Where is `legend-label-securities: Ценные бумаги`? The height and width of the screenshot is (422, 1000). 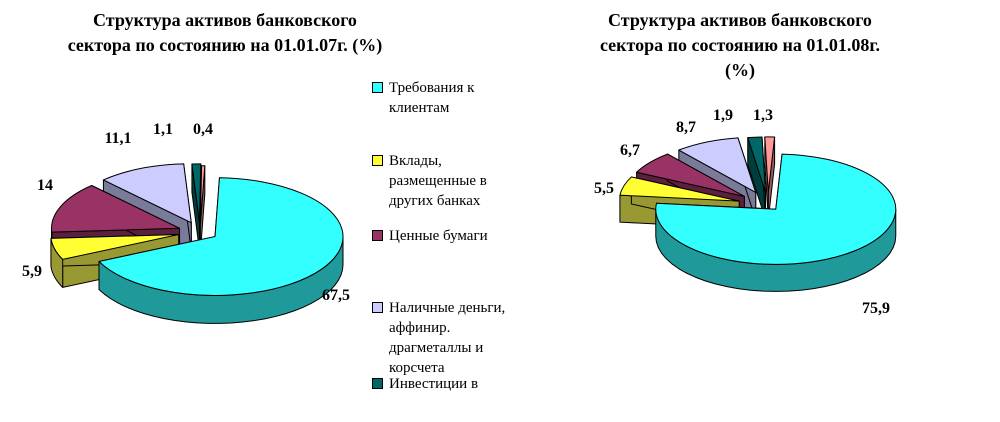 legend-label-securities: Ценные бумаги is located at coordinates (461, 236).